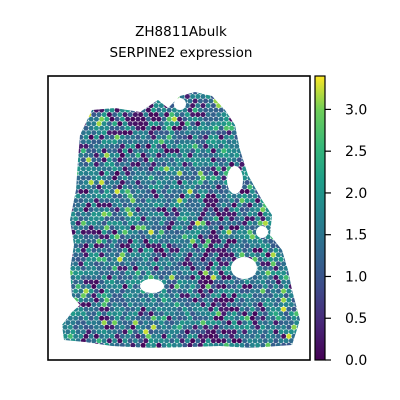 This screenshot has height=400, width=400. I want to click on chart-subtitle: SERPINE2 expression, so click(181, 53).